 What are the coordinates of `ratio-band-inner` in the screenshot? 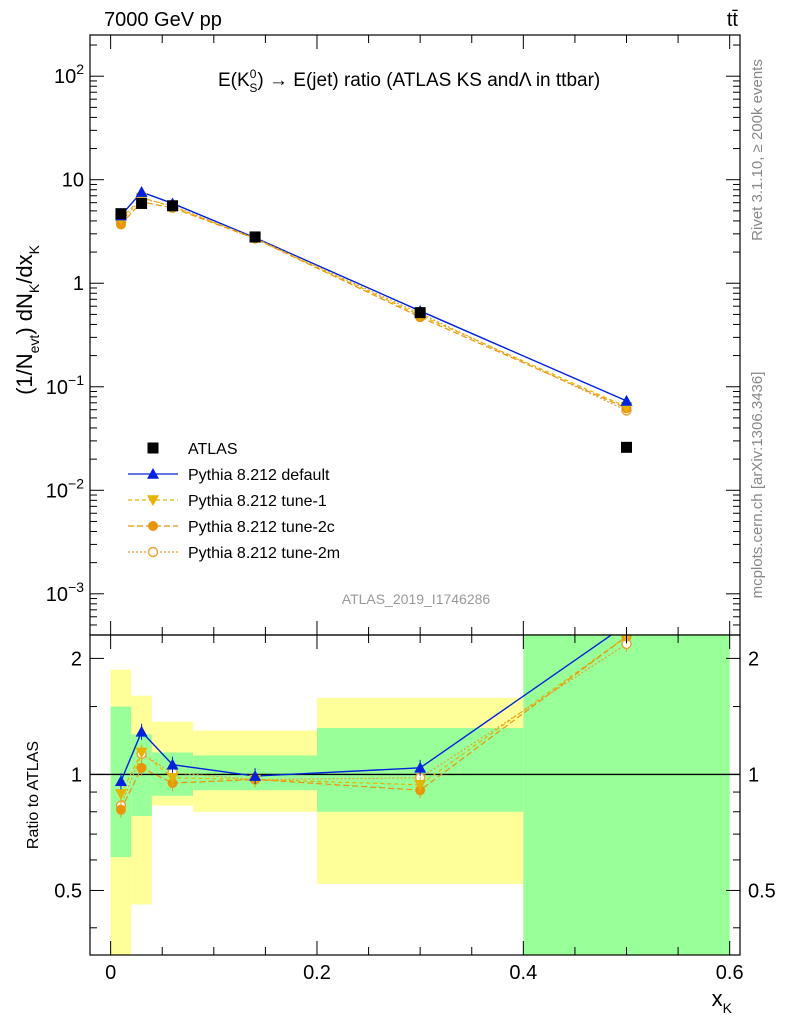 It's located at (626, 795).